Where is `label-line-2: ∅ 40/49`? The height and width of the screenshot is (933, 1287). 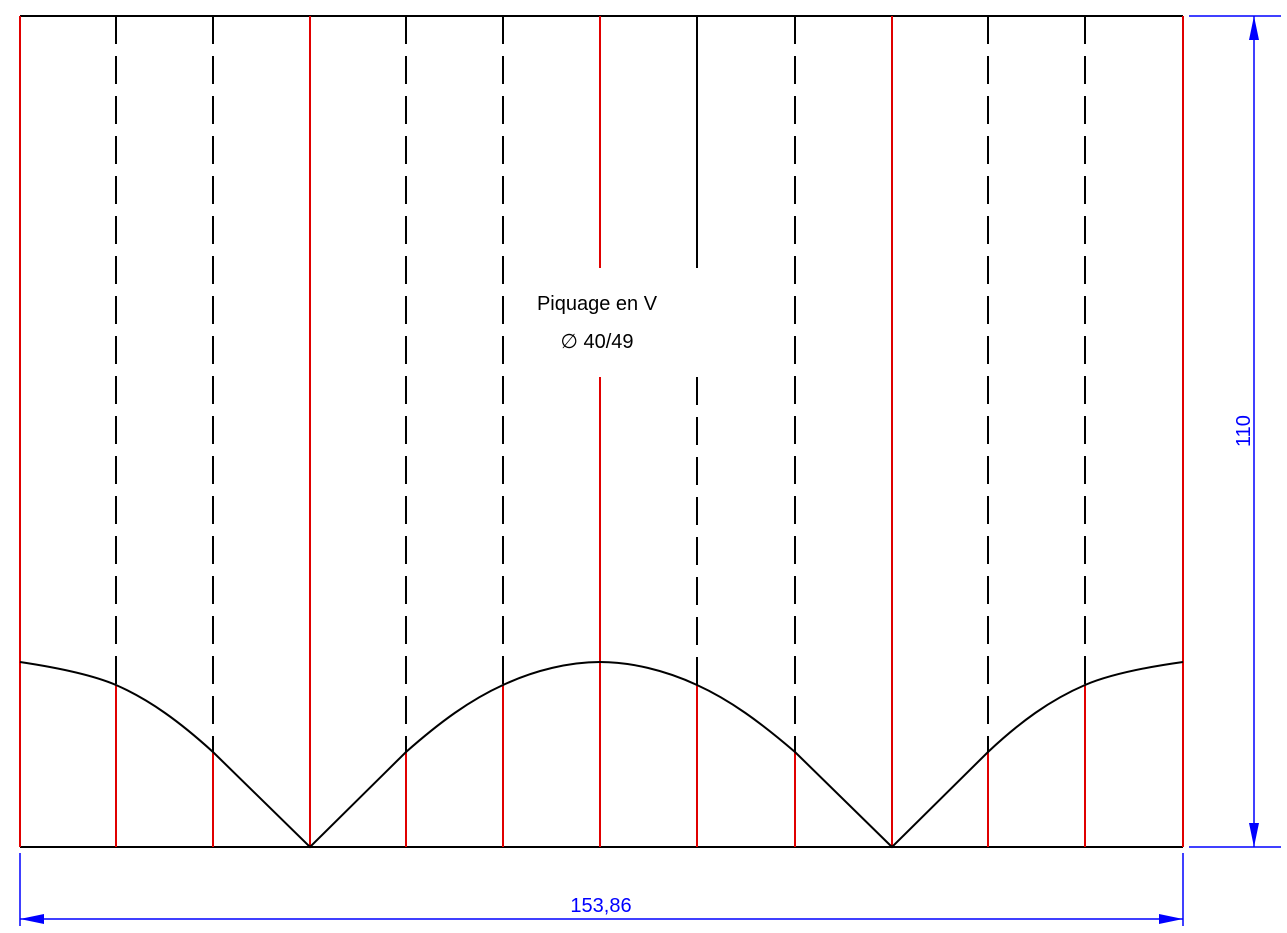
label-line-2: ∅ 40/49 is located at coordinates (596, 342).